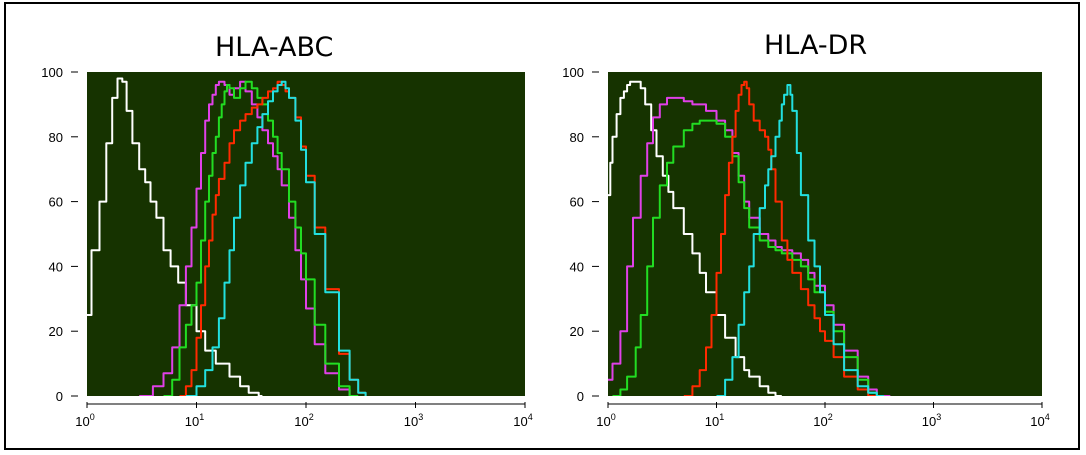  I want to click on panel-title-hla-abc: HLA-ABC, so click(274, 47).